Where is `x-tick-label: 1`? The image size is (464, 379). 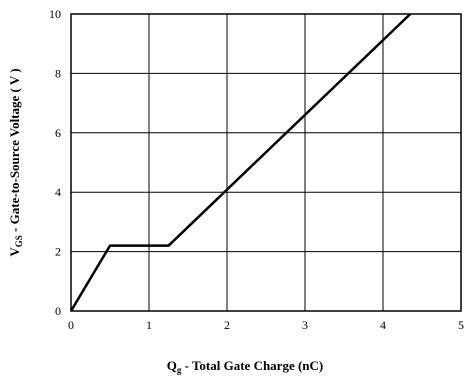 x-tick-label: 1 is located at coordinates (149, 325).